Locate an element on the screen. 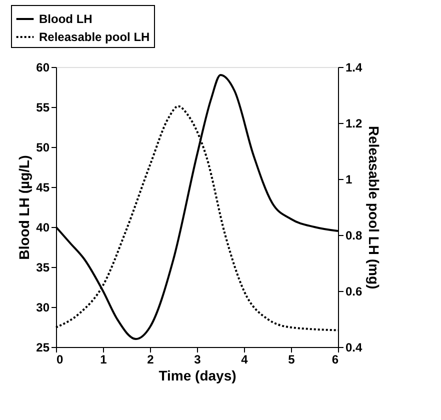 The height and width of the screenshot is (420, 441). y-tick-label: 30 is located at coordinates (43, 307).